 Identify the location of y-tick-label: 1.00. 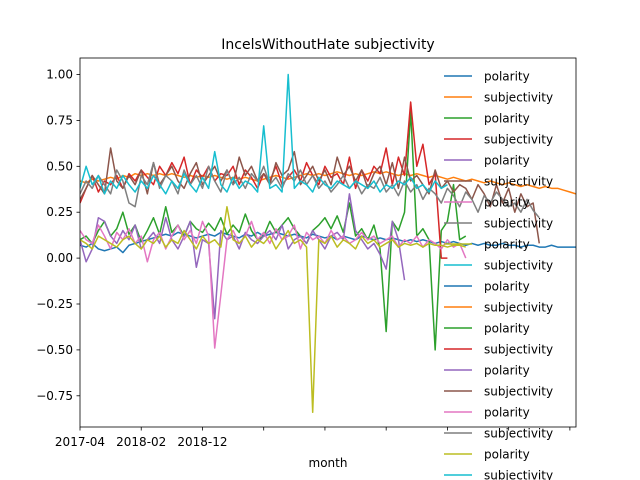
(59, 75).